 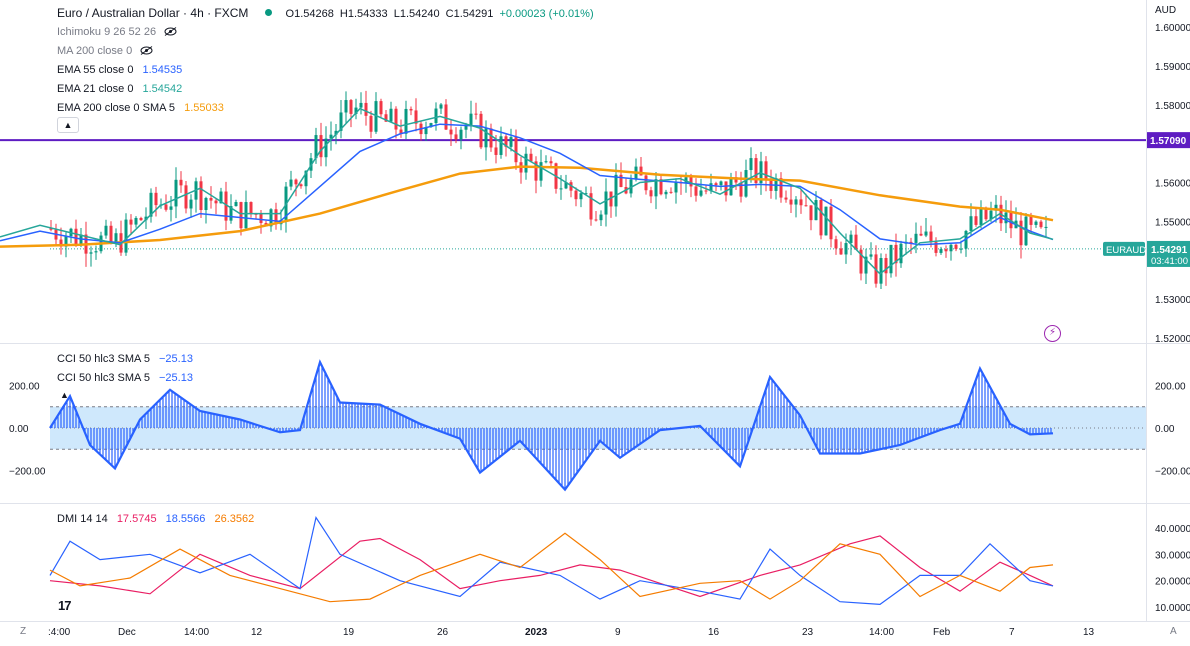 What do you see at coordinates (204, 108) in the screenshot?
I see `indicator-value: 1.55033` at bounding box center [204, 108].